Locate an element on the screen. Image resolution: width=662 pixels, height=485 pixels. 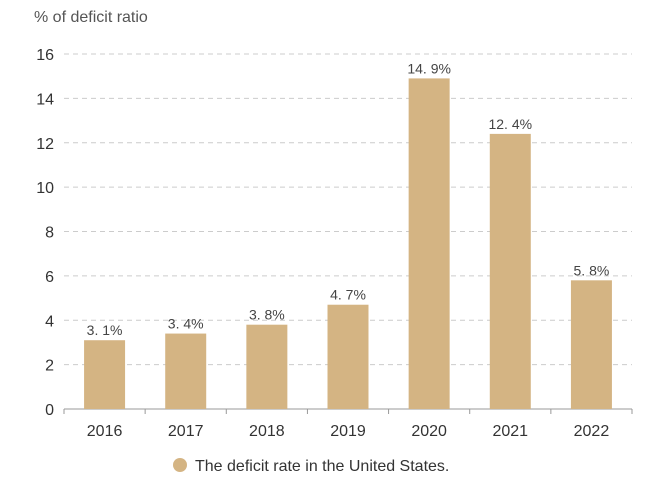
data-label: 4. 7% is located at coordinates (348, 295).